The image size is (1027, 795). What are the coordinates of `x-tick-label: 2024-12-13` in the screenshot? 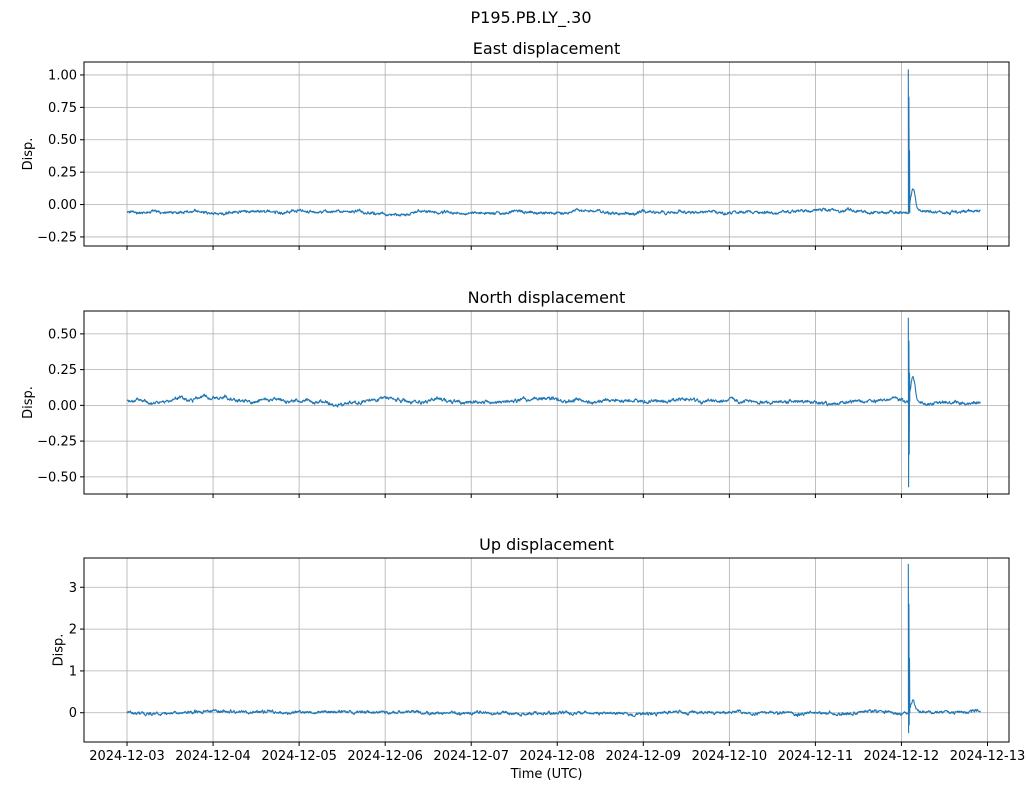 It's located at (988, 756).